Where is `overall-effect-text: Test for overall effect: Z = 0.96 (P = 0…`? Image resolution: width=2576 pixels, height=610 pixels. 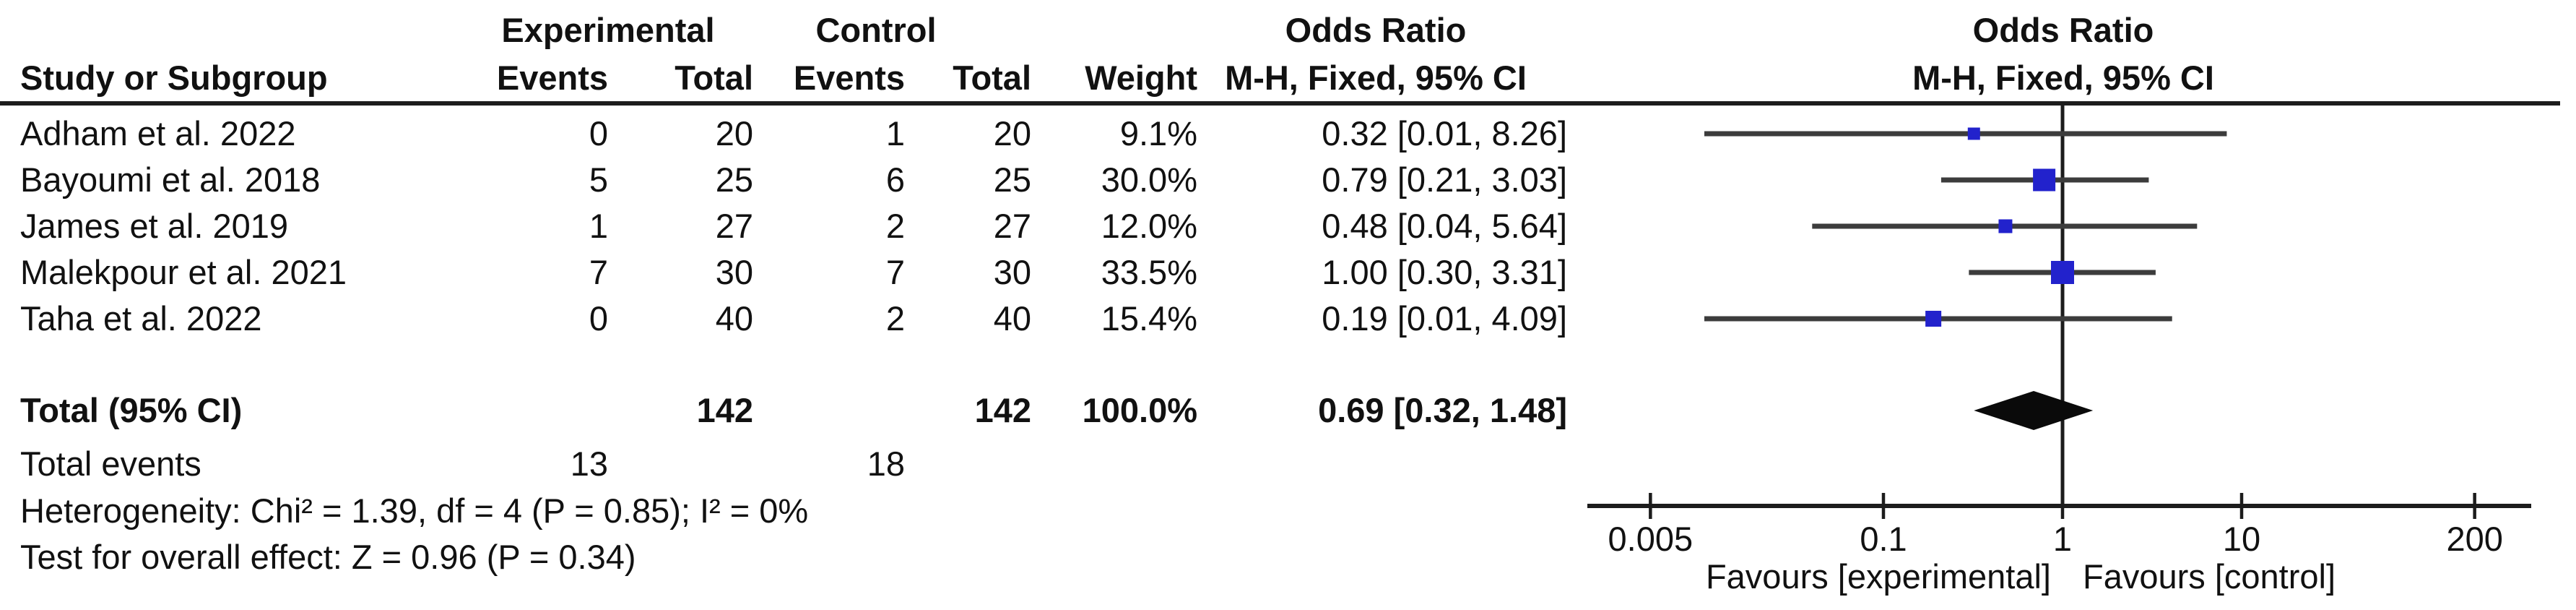
overall-effect-text: Test for overall effect: Z = 0.96 (P = 0… is located at coordinates (328, 557).